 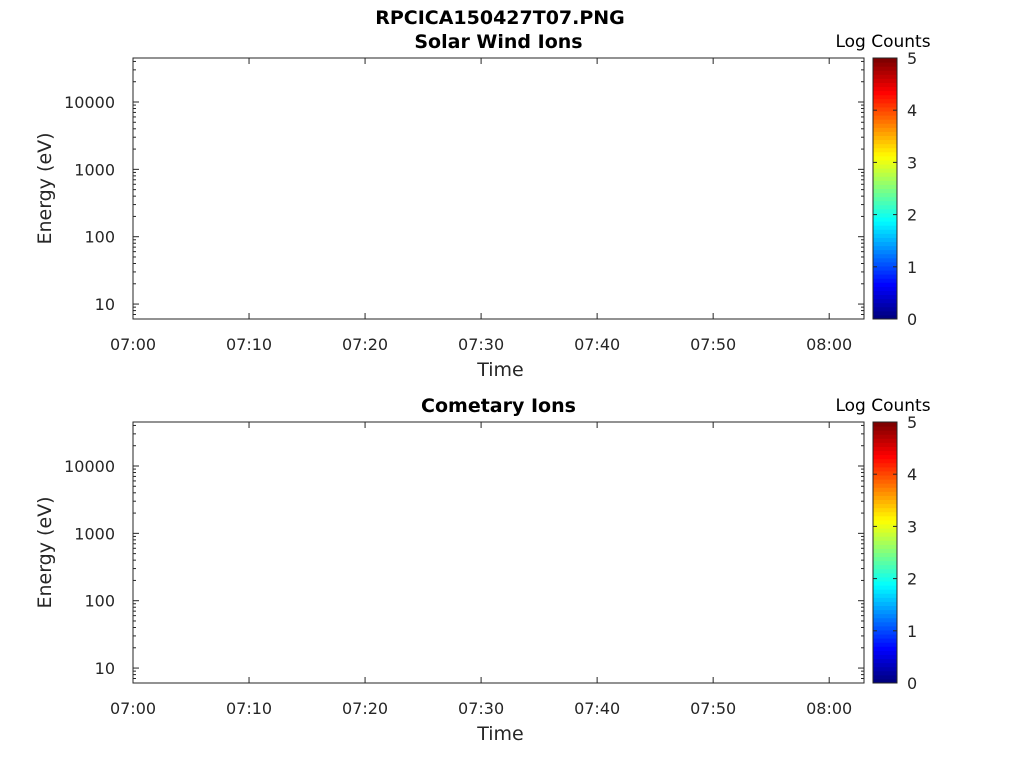 What do you see at coordinates (365, 344) in the screenshot?
I see `x-tick-label: 07:20` at bounding box center [365, 344].